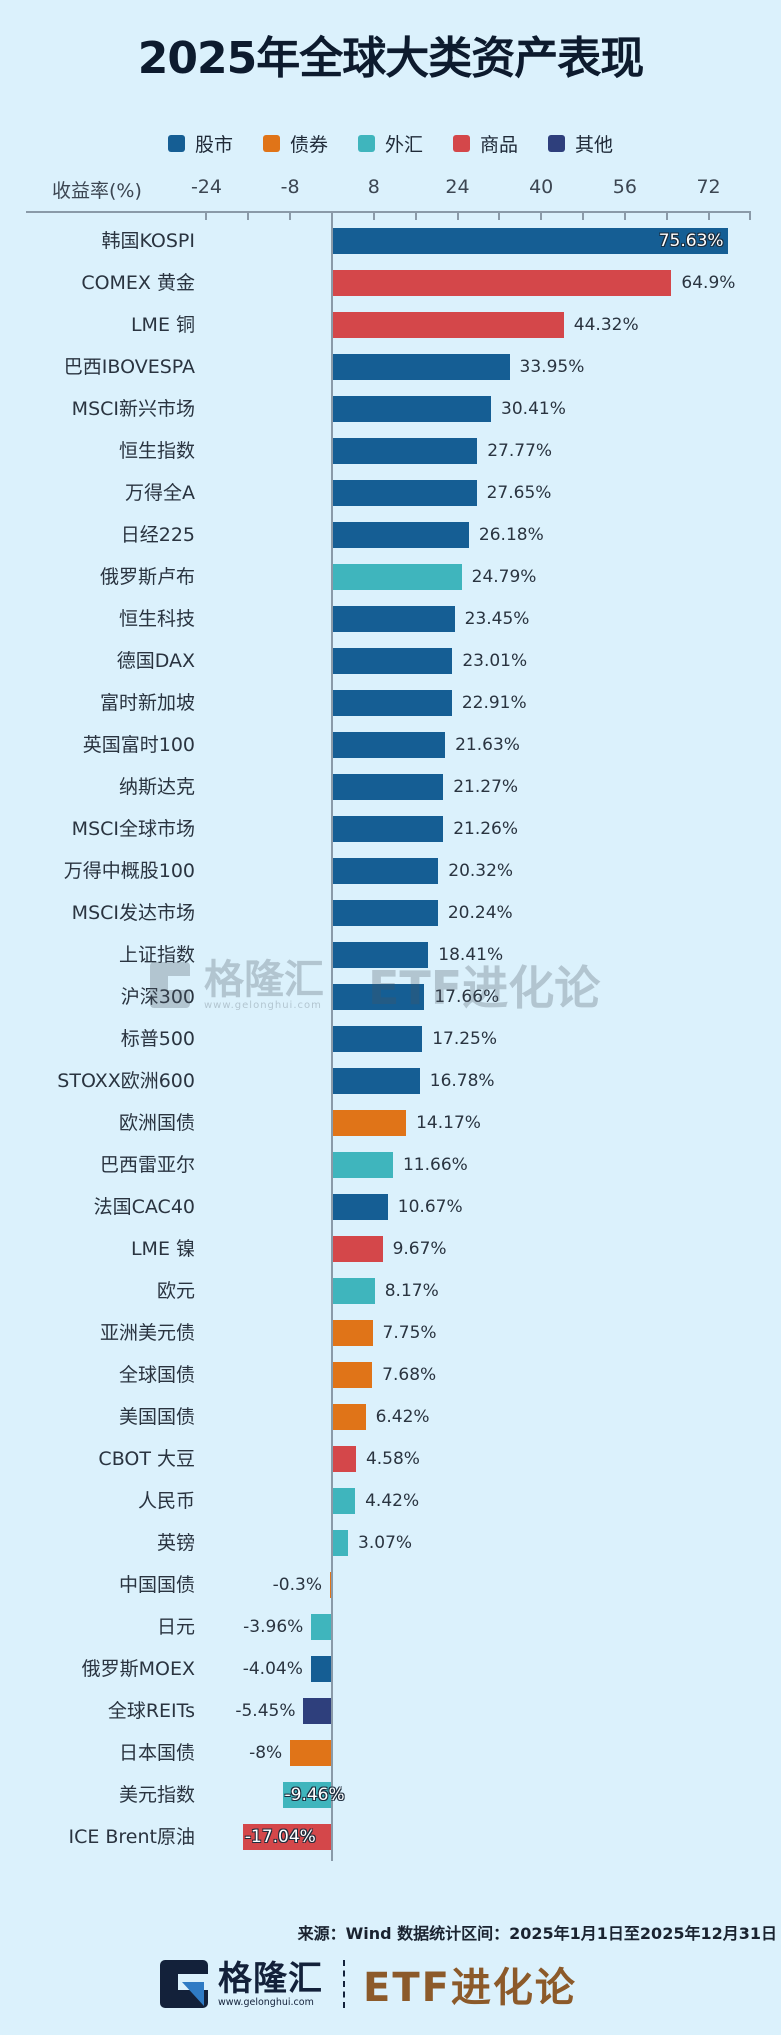  What do you see at coordinates (520, 451) in the screenshot?
I see `value-label: 27.77%` at bounding box center [520, 451].